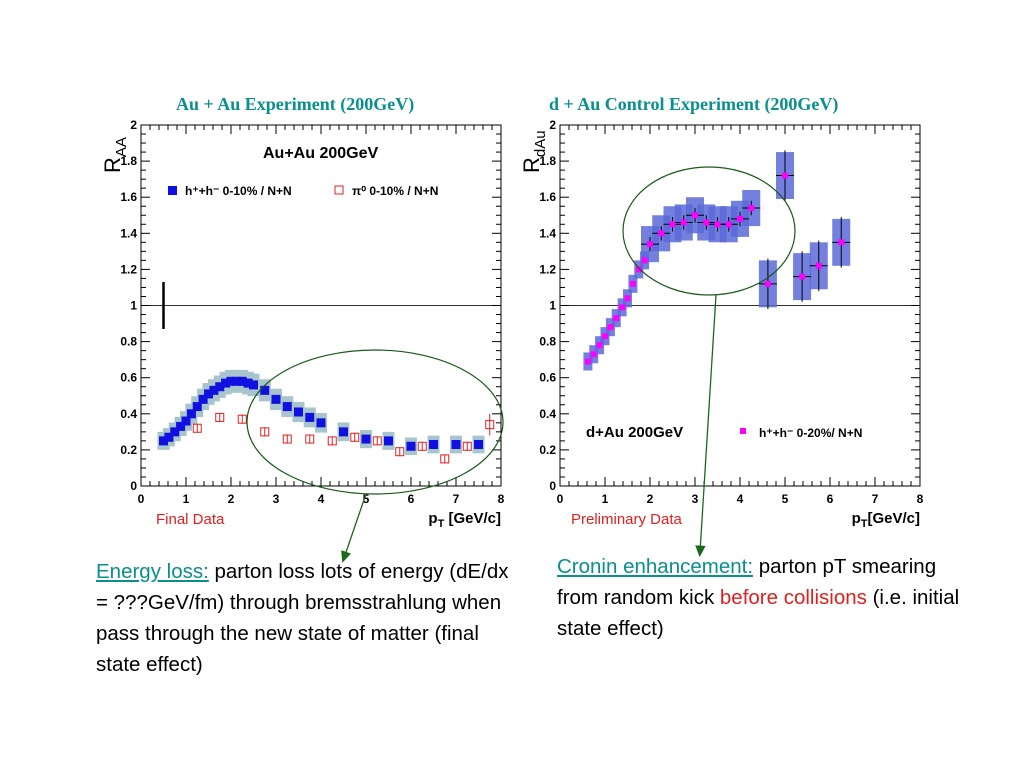 The image size is (1024, 768). I want to click on cronin-text-2: (i.e. initial state effect), so click(758, 613).